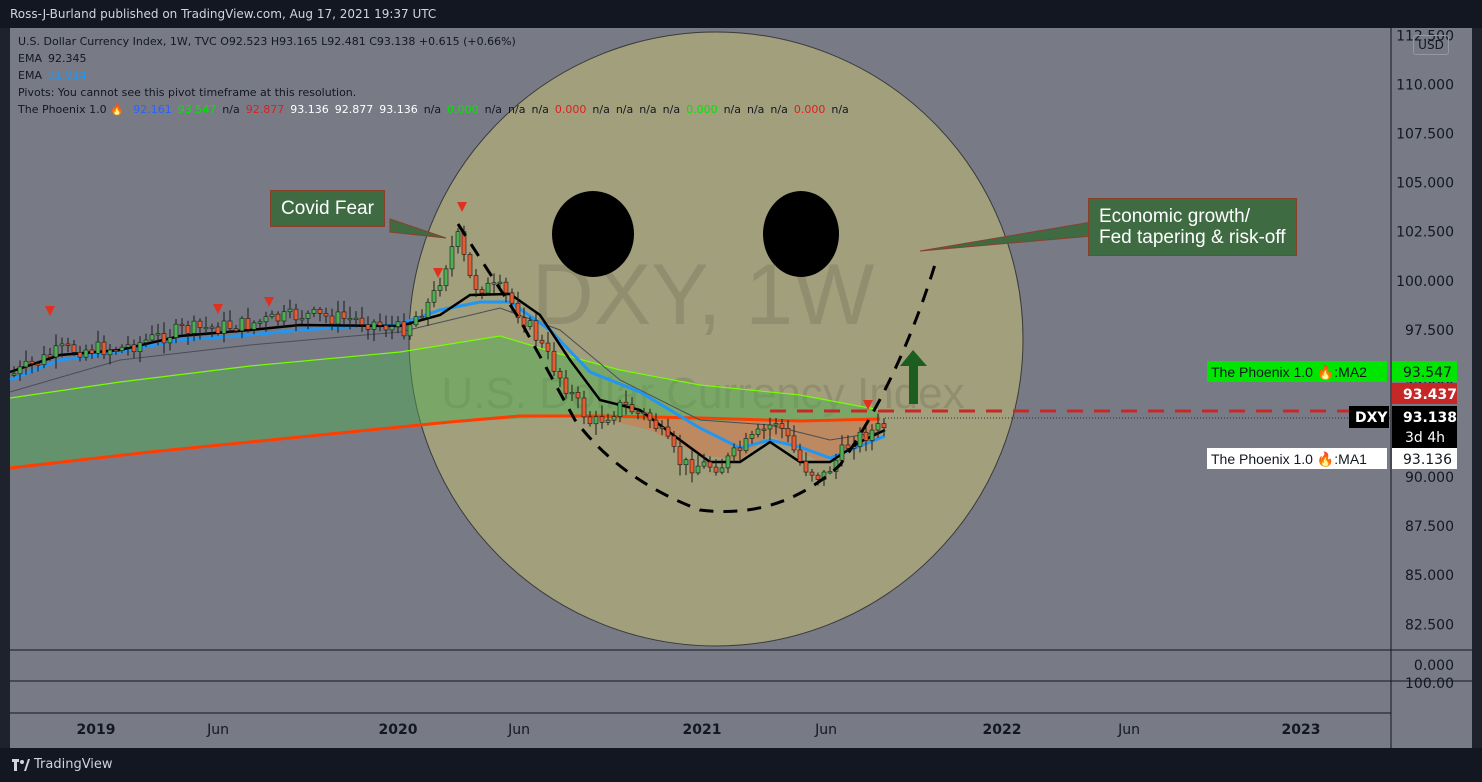 Image resolution: width=1482 pixels, height=782 pixels. Describe the element at coordinates (913, 358) in the screenshot. I see `up-arrow-head` at that location.